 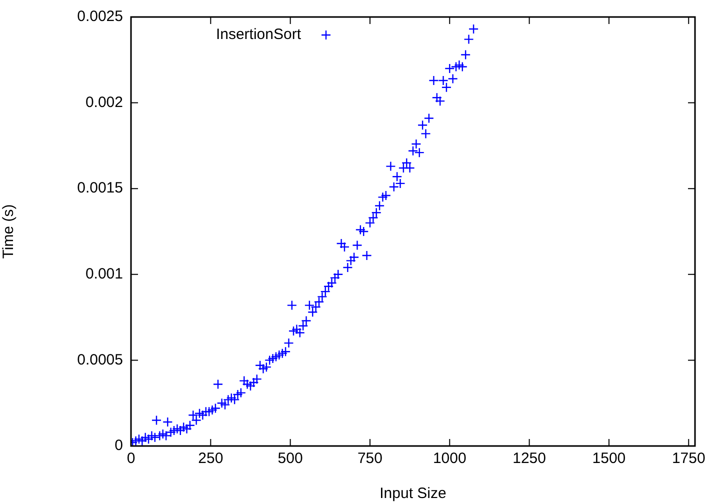 I want to click on x-tick-label: 500, so click(x=290, y=459).